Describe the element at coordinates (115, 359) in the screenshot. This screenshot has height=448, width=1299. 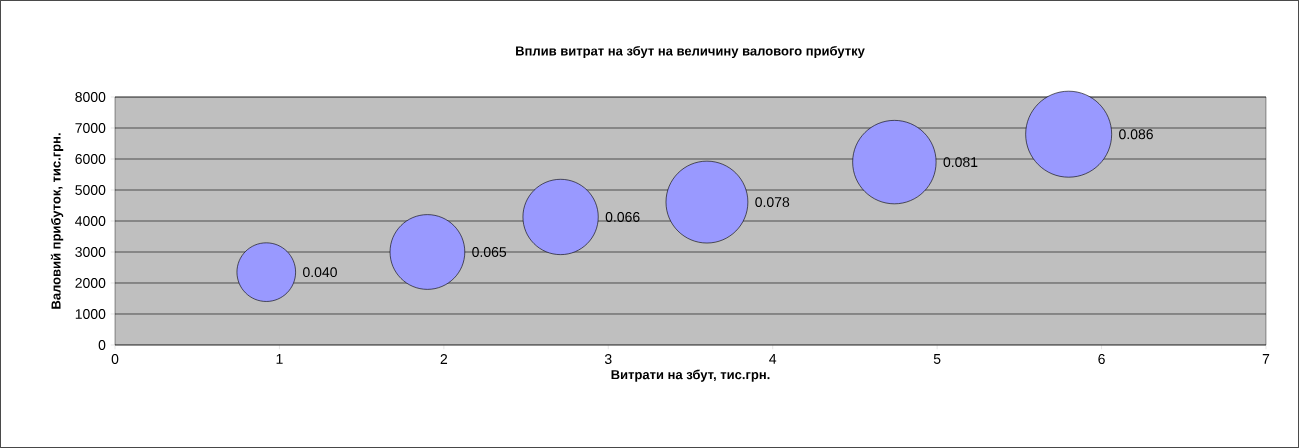
I see `x-tick-label: 0` at that location.